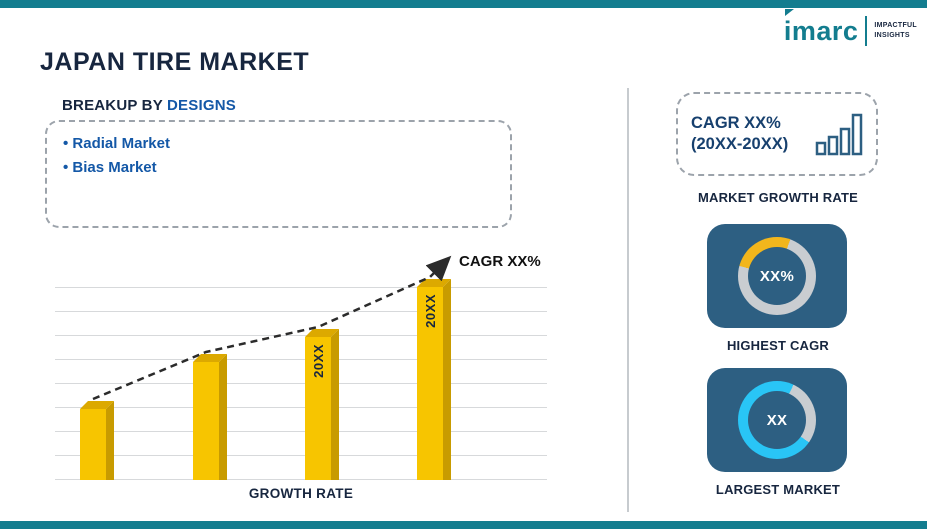 The width and height of the screenshot is (927, 529). What do you see at coordinates (778, 345) in the screenshot?
I see `highest-cagr-caption: HIGHEST CAGR` at bounding box center [778, 345].